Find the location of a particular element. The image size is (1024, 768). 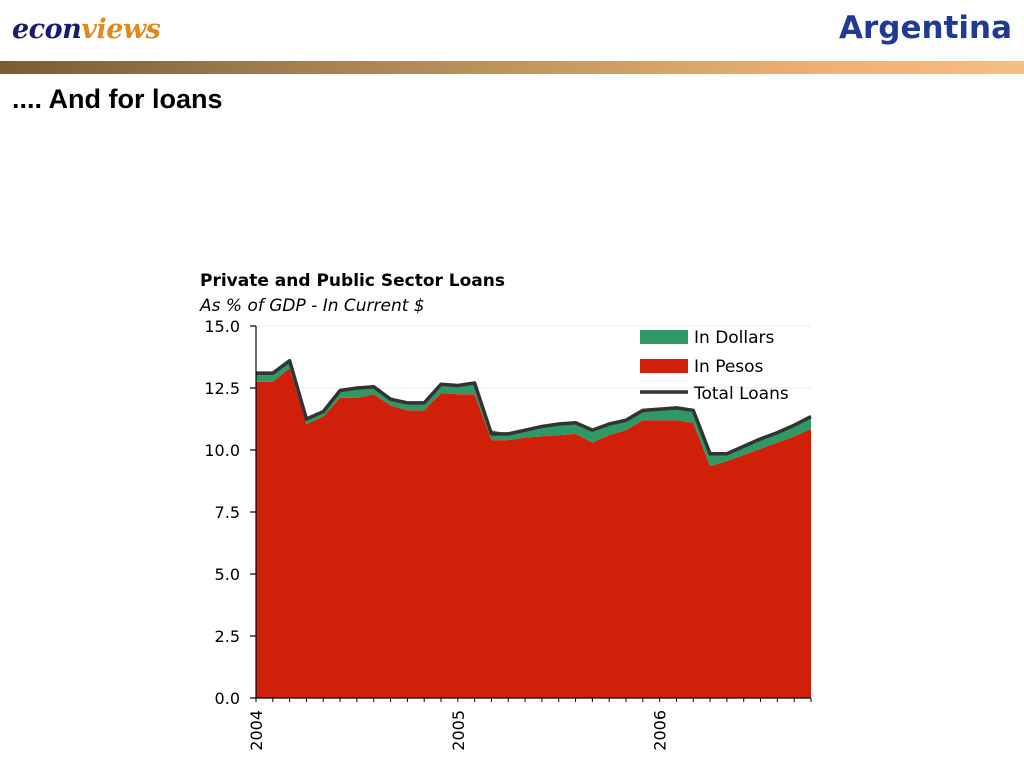

y-tick-label: 2.5 is located at coordinates (227, 636).